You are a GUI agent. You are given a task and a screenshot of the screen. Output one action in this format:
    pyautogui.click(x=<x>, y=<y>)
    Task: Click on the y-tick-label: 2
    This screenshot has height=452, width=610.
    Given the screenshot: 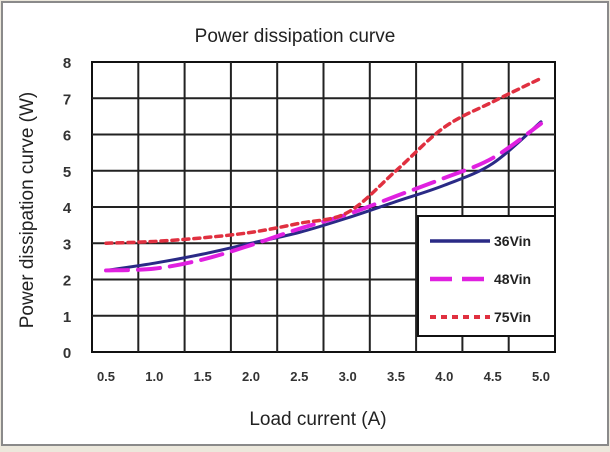 What is the action you would take?
    pyautogui.click(x=67, y=281)
    